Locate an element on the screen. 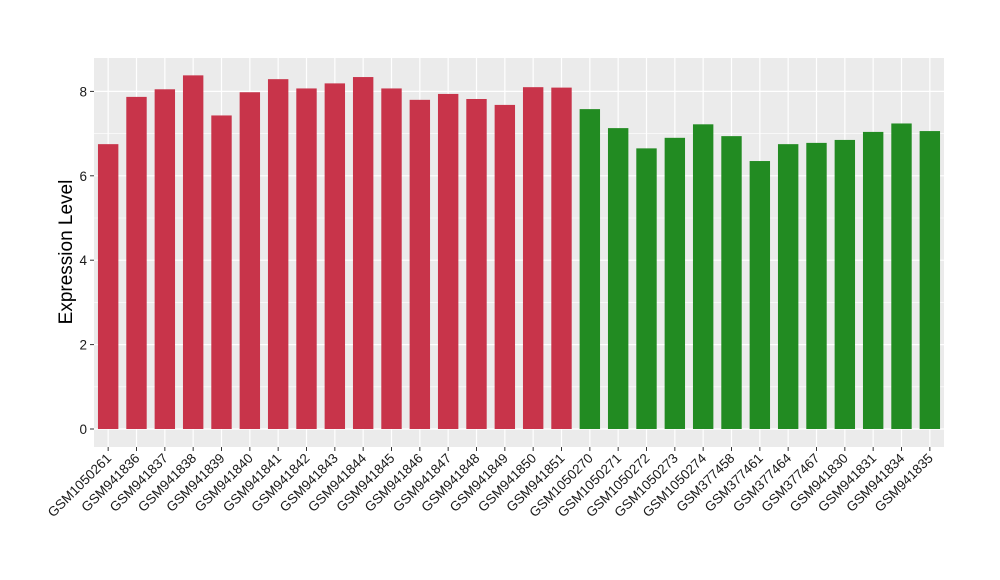 The width and height of the screenshot is (1000, 580). y-axis-title: Expression Level is located at coordinates (66, 252).